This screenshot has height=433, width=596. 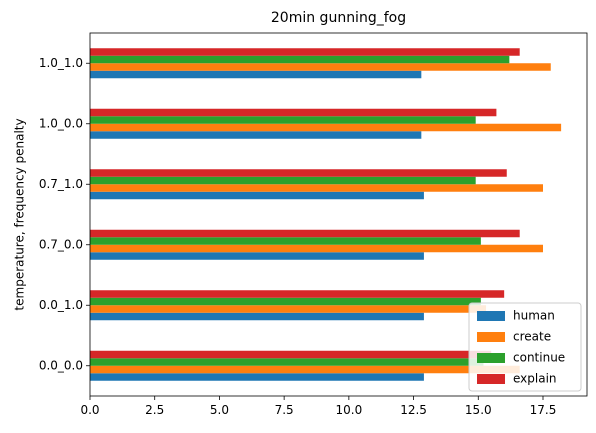 What do you see at coordinates (491, 316) in the screenshot?
I see `legend-swatch-human` at bounding box center [491, 316].